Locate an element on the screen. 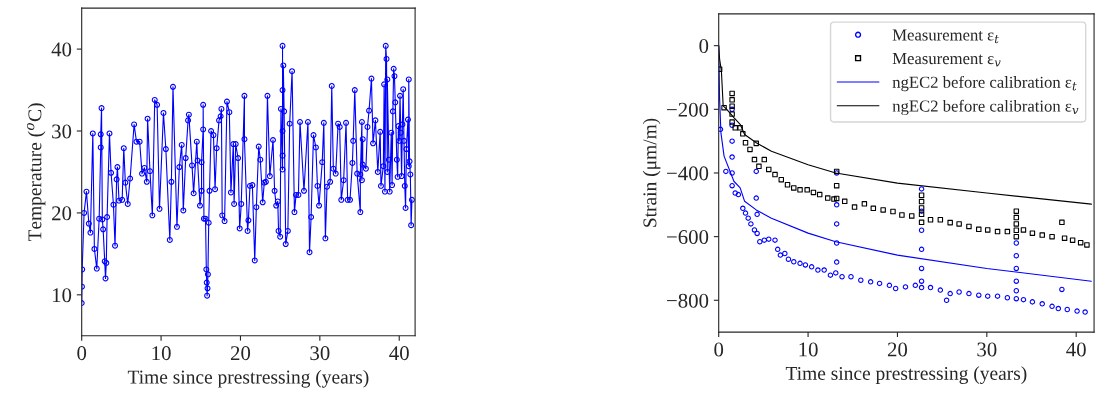  y-tick-label: −600 is located at coordinates (688, 237).